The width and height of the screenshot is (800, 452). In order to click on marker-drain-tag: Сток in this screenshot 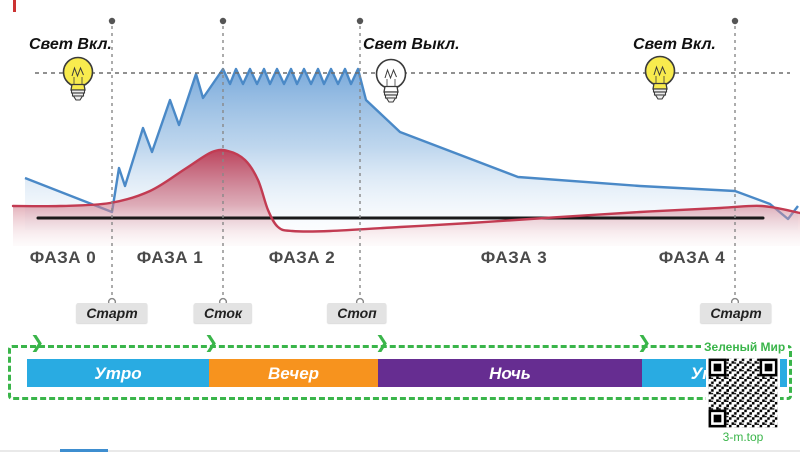, I will do `click(223, 313)`.